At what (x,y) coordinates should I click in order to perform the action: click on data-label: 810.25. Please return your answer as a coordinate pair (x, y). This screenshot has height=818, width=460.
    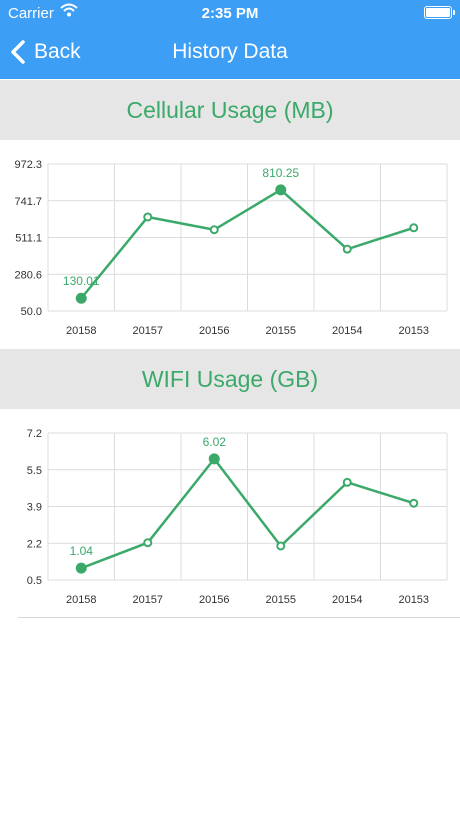
    Looking at the image, I should click on (280, 173).